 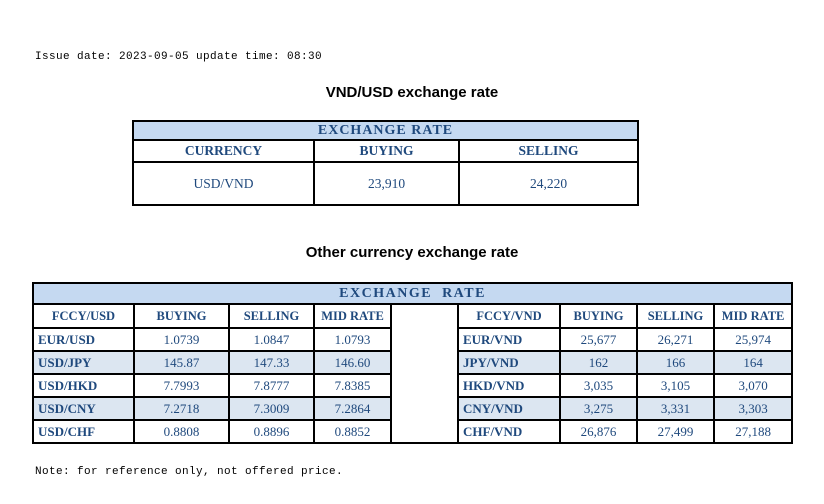 What do you see at coordinates (352, 316) in the screenshot?
I see `left-midrate-header: MID RATE` at bounding box center [352, 316].